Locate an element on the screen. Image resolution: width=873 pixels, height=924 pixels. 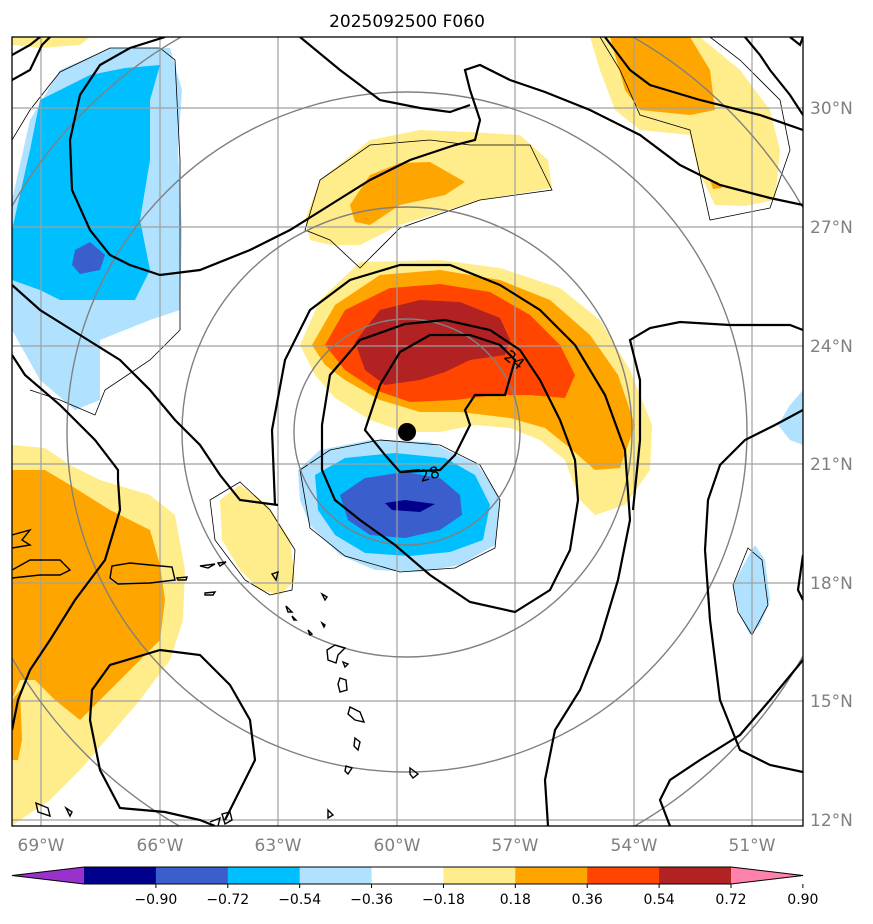
colorbar-tick-label: 0.54 is located at coordinates (659, 900).